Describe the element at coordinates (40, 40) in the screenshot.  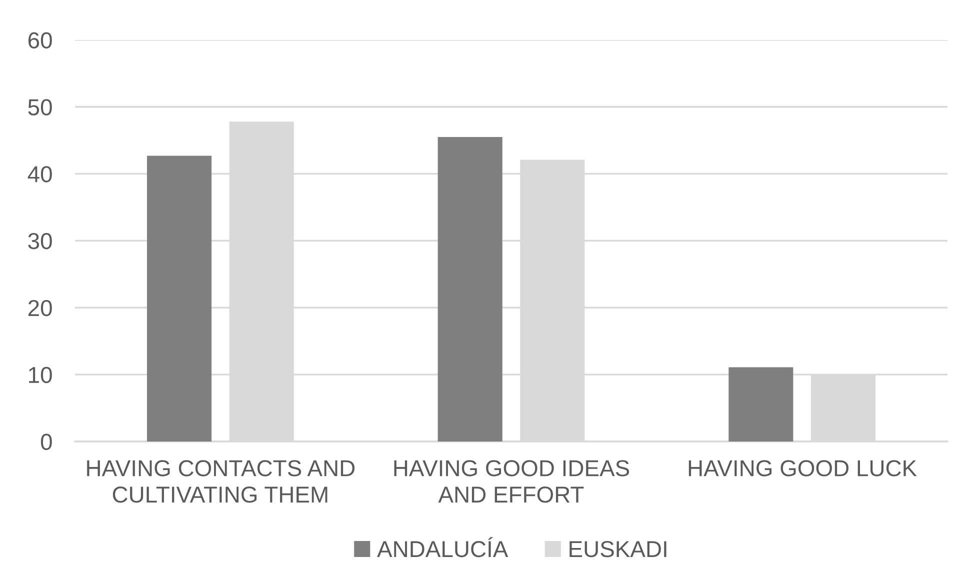
I see `y-tick-label: 60` at that location.